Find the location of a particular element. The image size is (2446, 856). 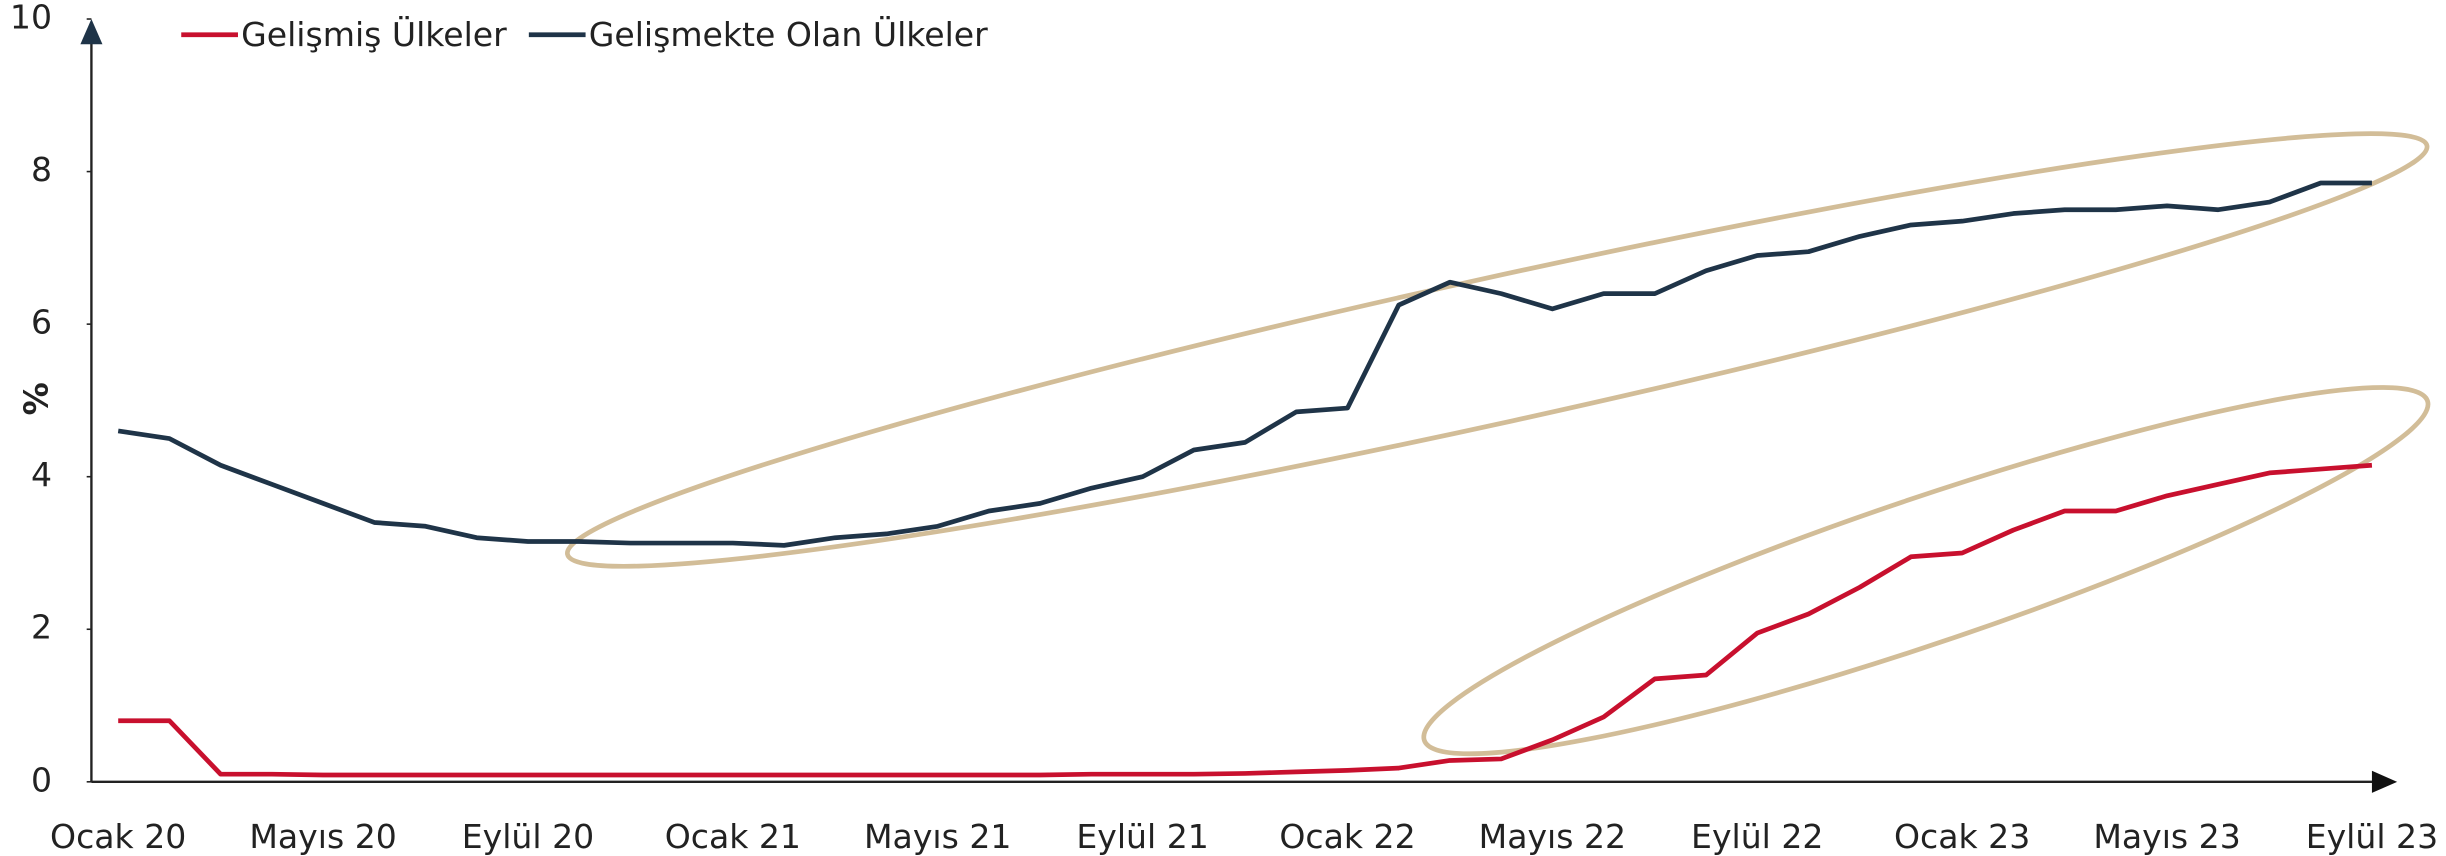

y-tick-label: 4 is located at coordinates (41, 474).